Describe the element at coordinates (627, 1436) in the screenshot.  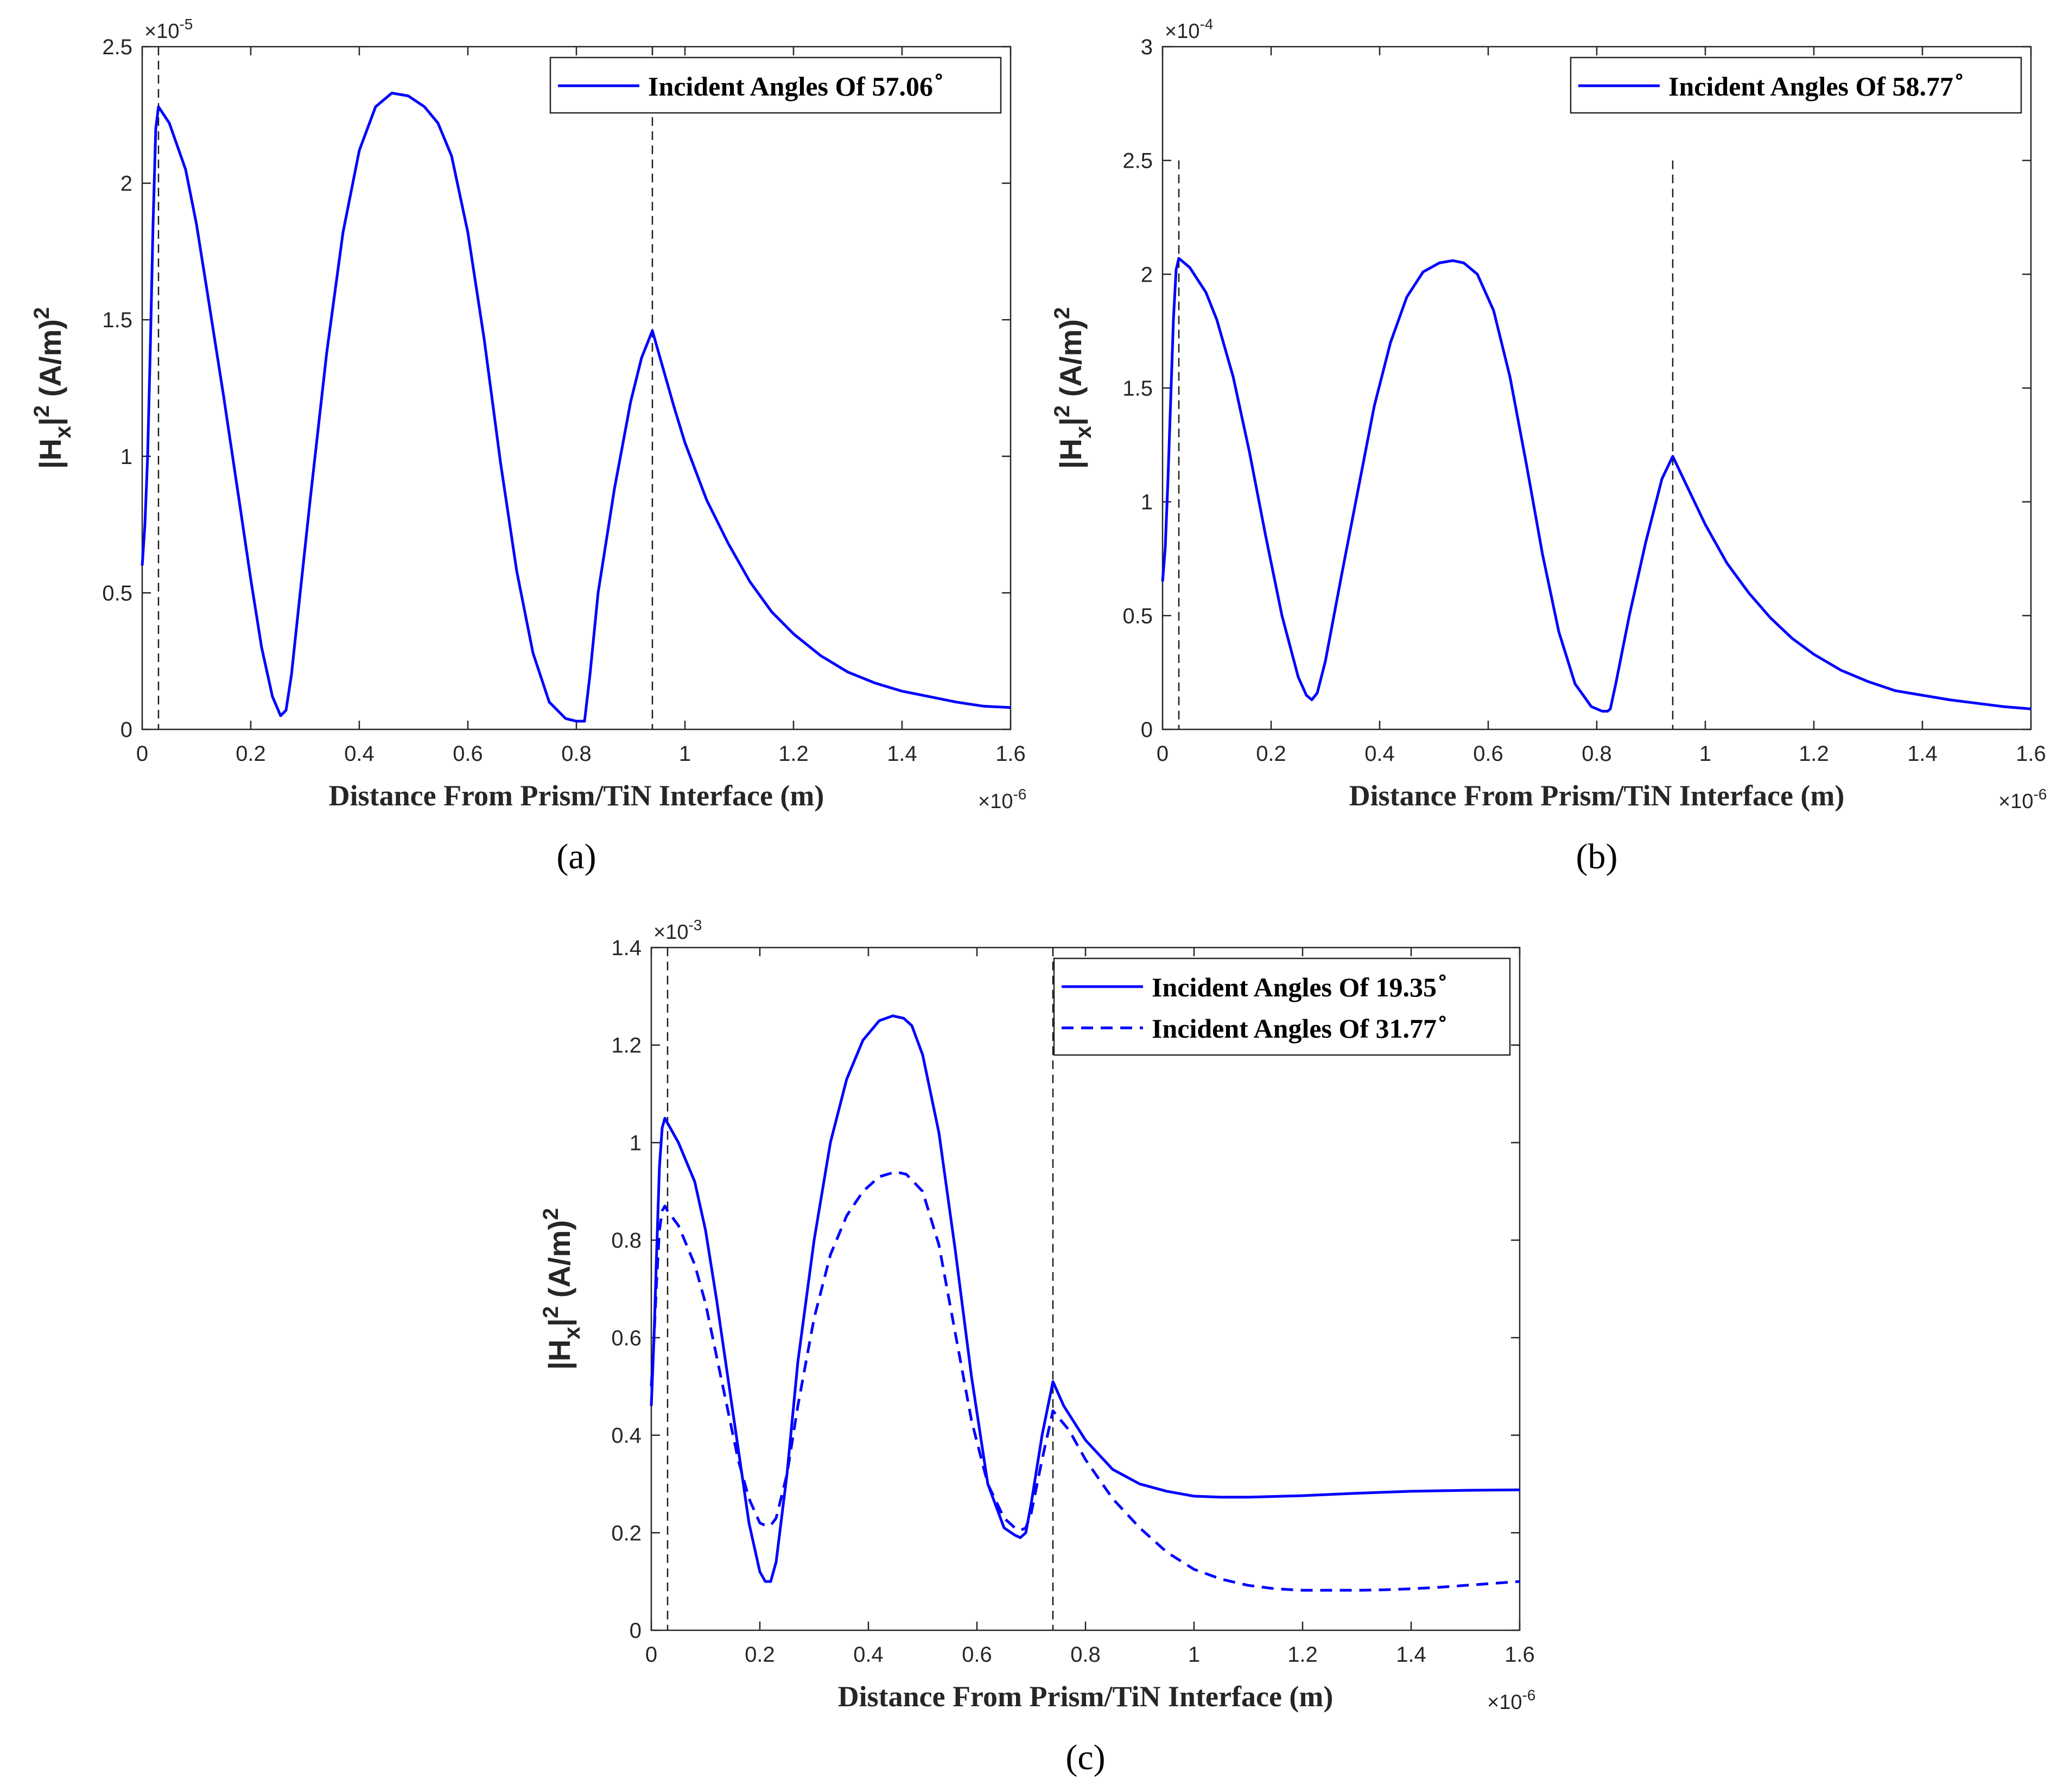
I see `y-tick-label: 0.4` at that location.